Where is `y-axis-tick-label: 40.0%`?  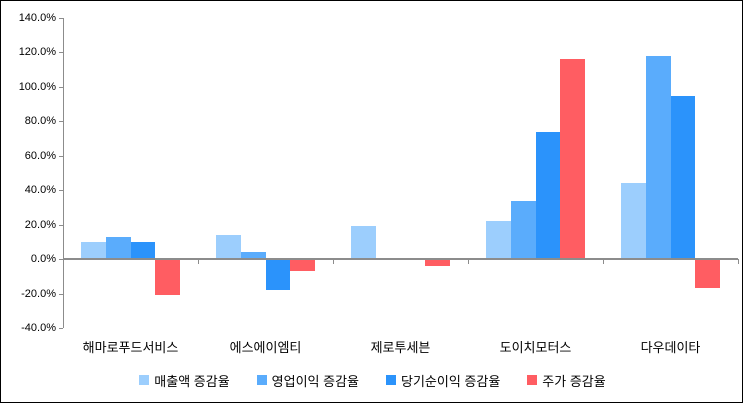 y-axis-tick-label: 40.0% is located at coordinates (40, 190).